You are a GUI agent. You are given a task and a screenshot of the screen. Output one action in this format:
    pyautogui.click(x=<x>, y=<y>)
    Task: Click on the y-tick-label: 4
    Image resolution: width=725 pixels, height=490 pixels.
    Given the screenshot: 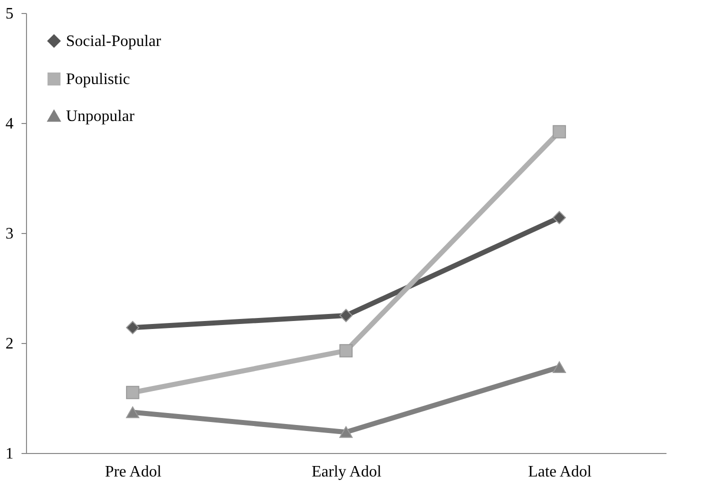 What is the action you would take?
    pyautogui.click(x=10, y=124)
    